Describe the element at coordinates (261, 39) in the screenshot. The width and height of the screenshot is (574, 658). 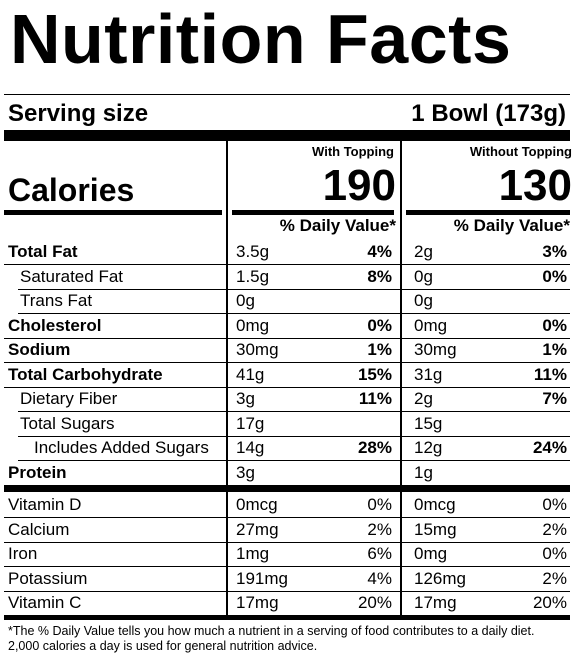
I see `panel-title: Nutrition Facts` at that location.